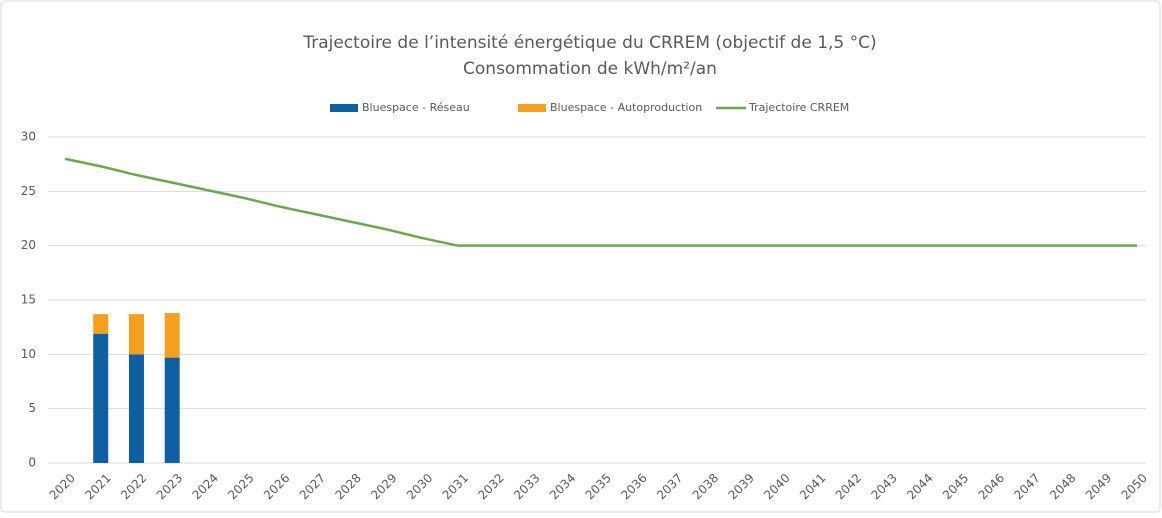 This screenshot has height=518, width=1162. I want to click on y-tick-label: 30, so click(28, 137).